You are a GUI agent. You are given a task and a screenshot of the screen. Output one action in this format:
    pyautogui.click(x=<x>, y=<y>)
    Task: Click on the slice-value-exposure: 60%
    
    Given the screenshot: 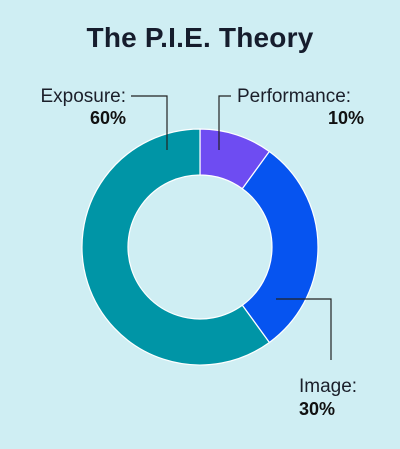 What is the action you would take?
    pyautogui.click(x=108, y=118)
    